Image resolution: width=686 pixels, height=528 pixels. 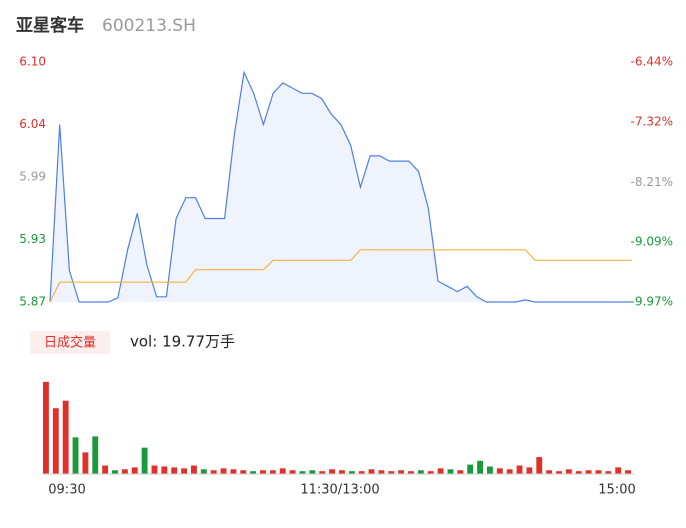 I want to click on volume-badge, so click(x=70, y=342).